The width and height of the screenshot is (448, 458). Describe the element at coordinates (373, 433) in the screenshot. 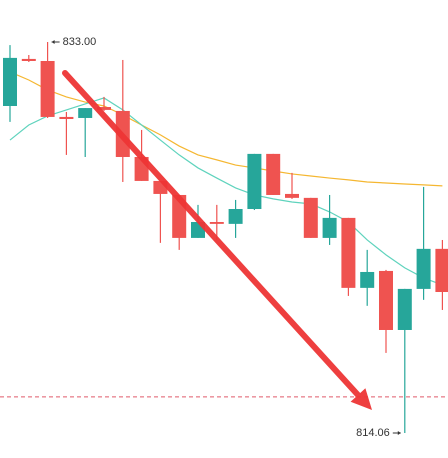

I see `min-label: 814.06` at that location.